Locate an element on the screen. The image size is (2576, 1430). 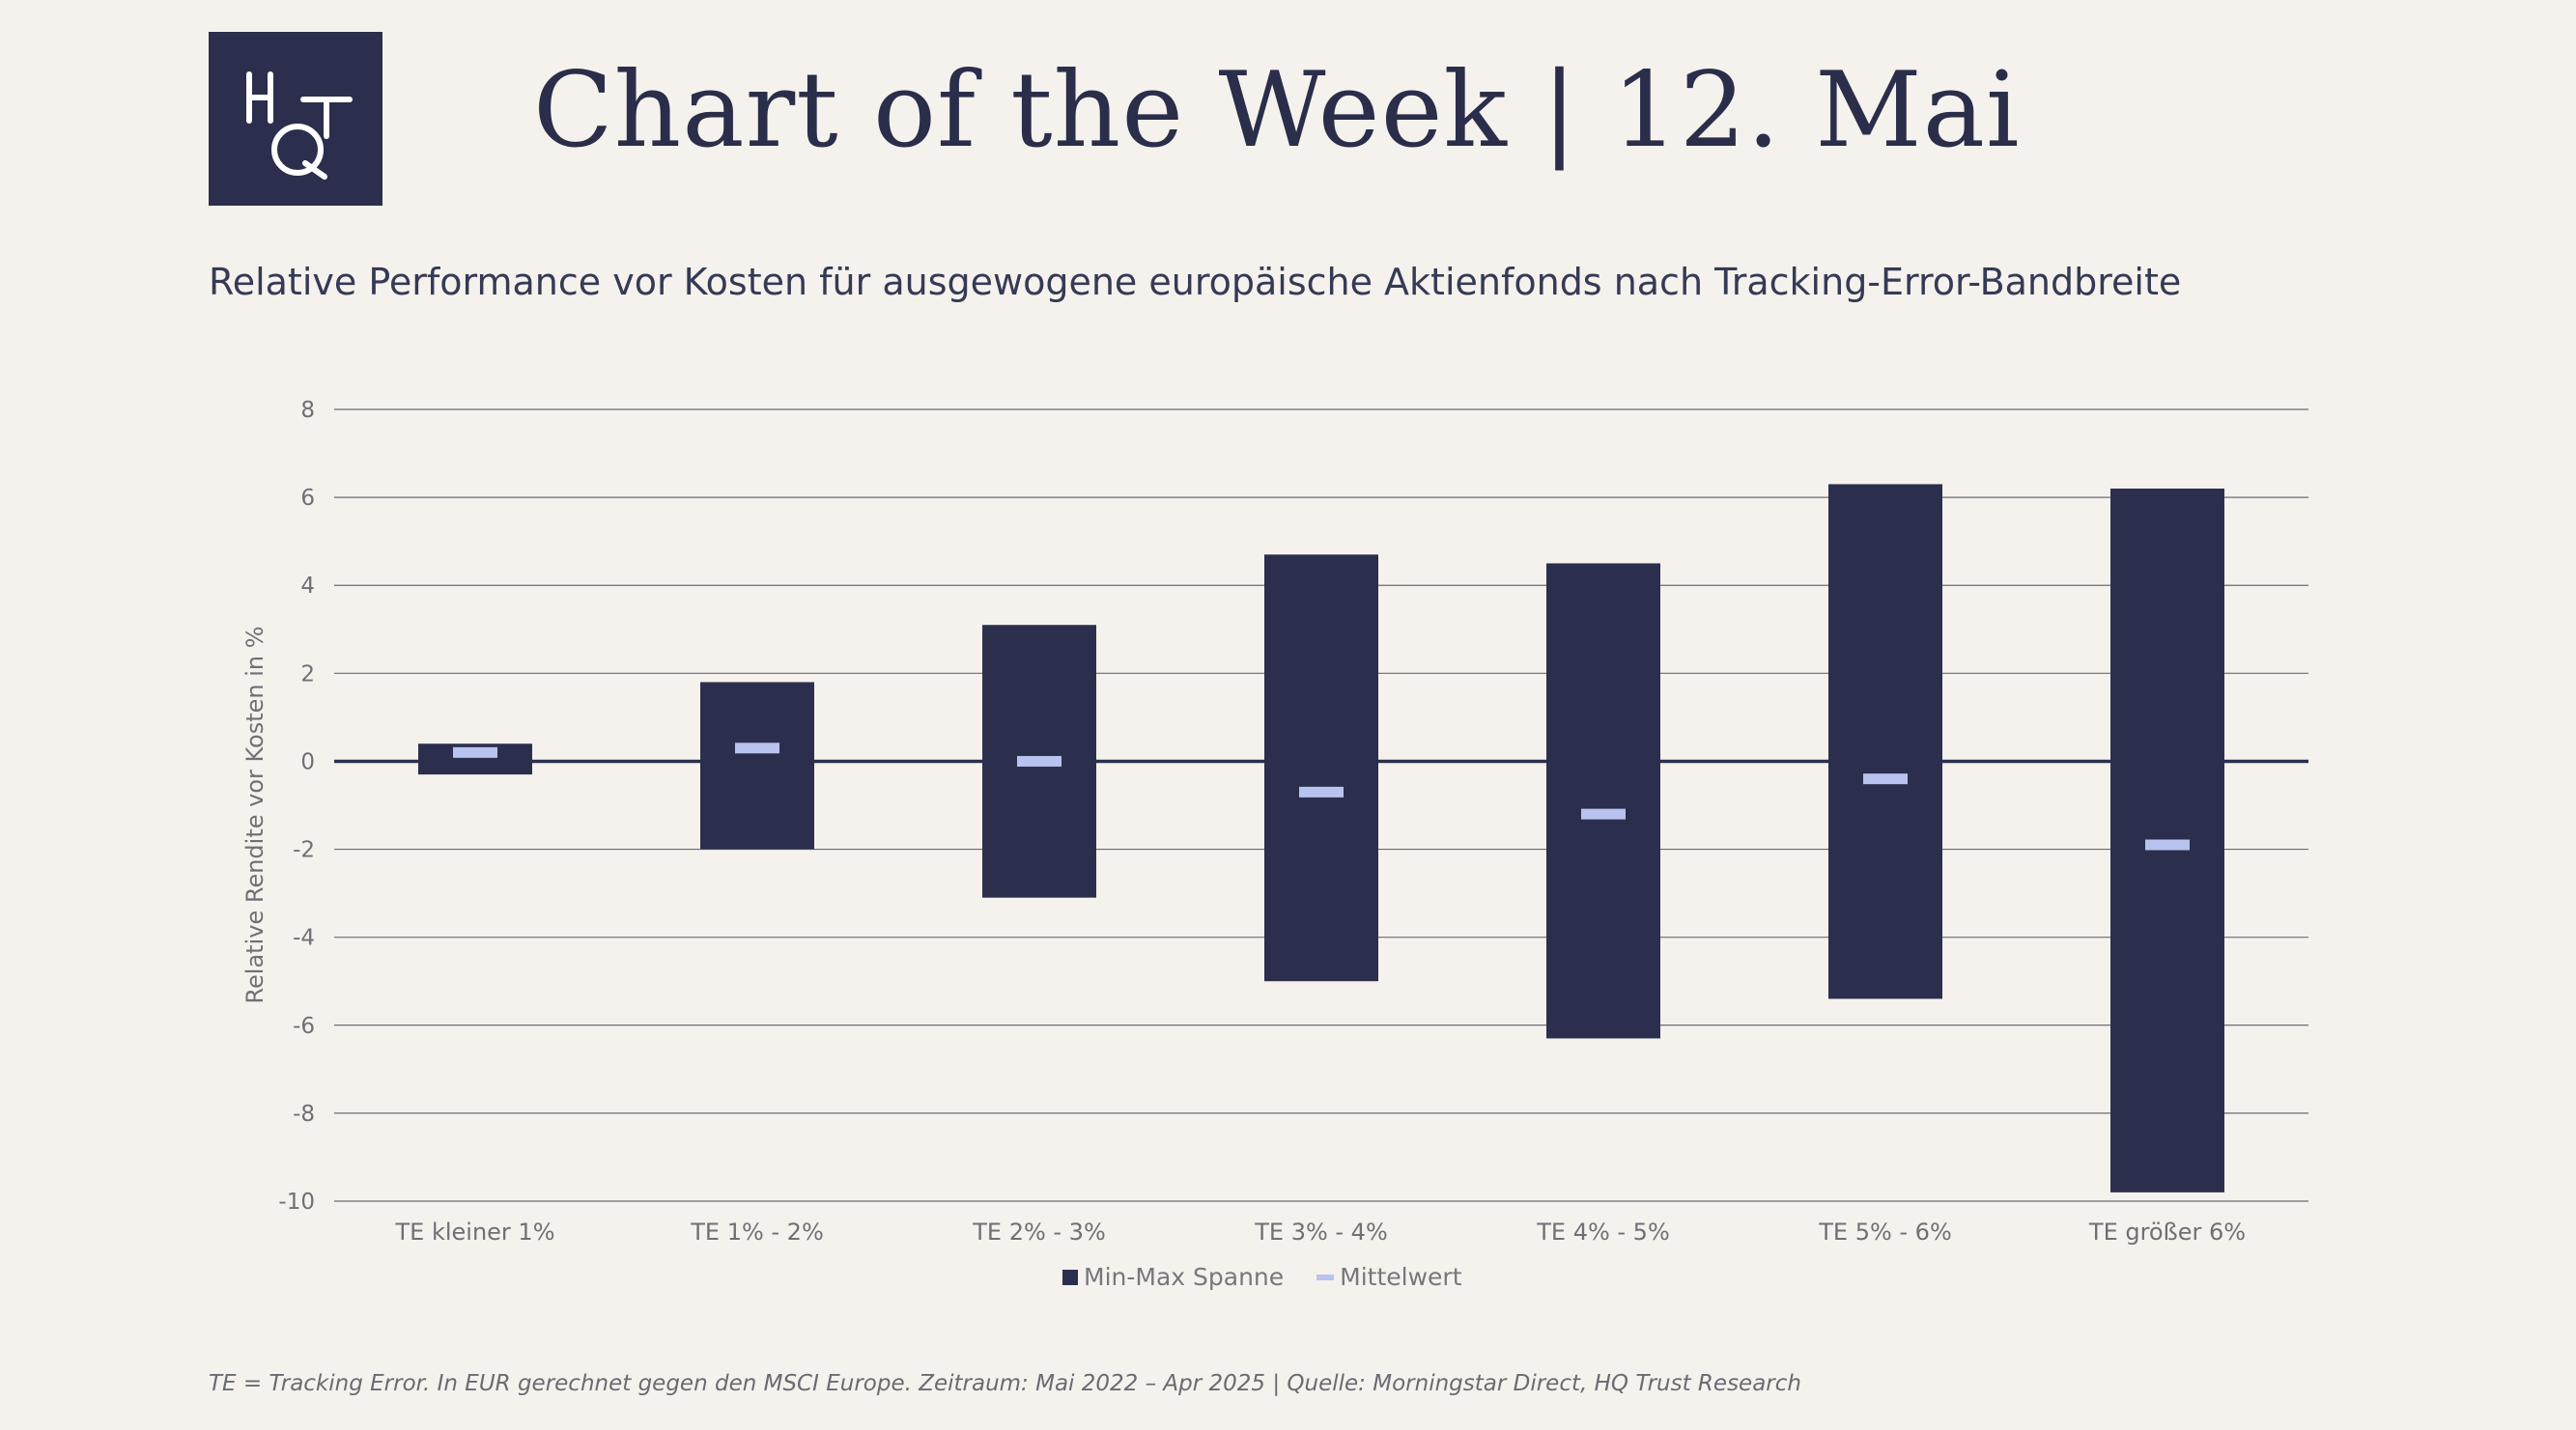
y-tick-label: -4 is located at coordinates (304, 938).